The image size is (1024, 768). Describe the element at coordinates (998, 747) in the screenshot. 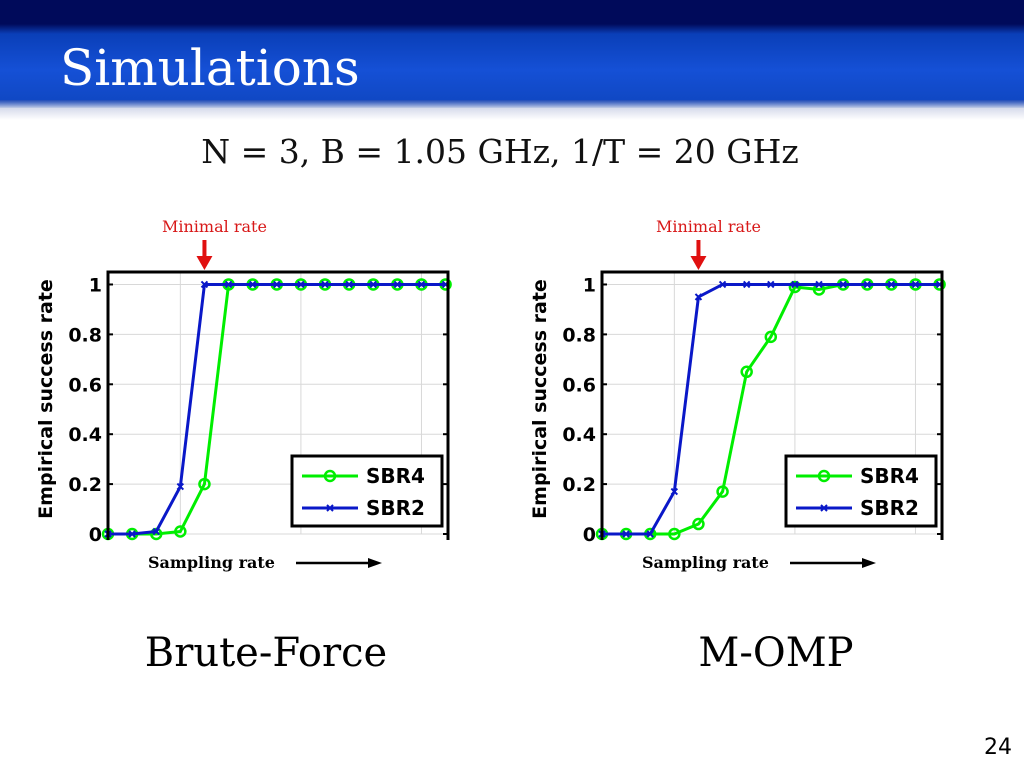

I see `page-number: 24` at that location.